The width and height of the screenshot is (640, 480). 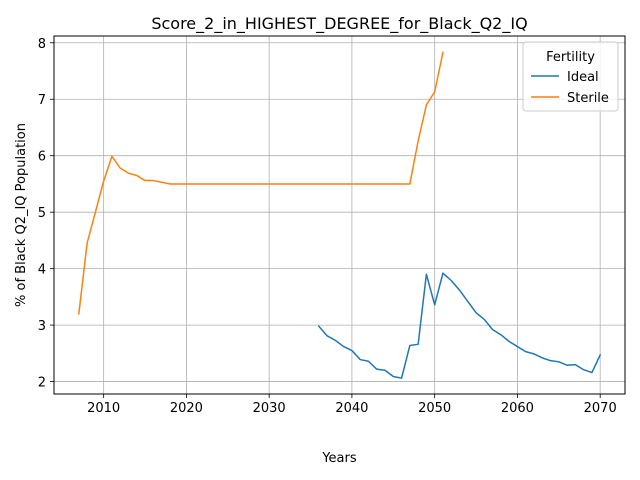 What do you see at coordinates (42, 270) in the screenshot?
I see `y-tick-label: 4` at bounding box center [42, 270].